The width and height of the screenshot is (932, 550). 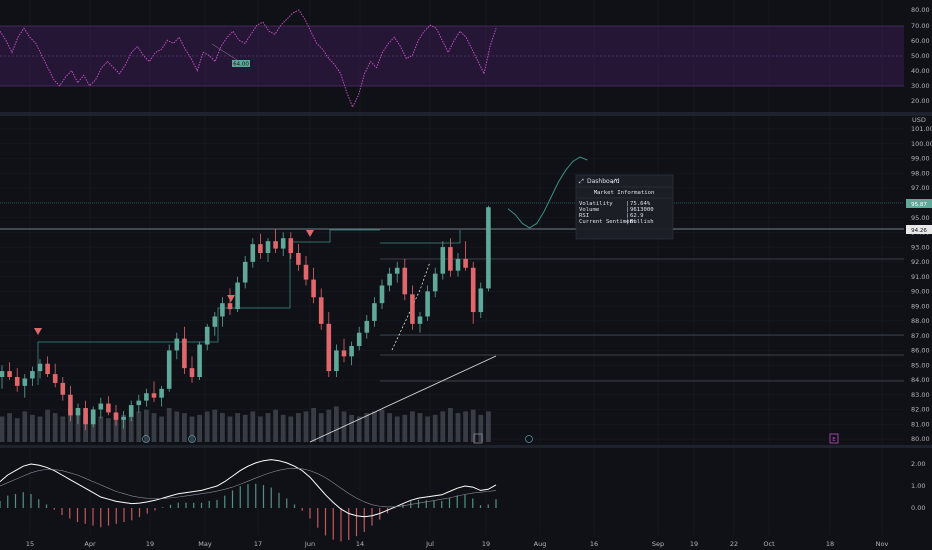 I want to click on panel-separator-top, so click(x=466, y=114).